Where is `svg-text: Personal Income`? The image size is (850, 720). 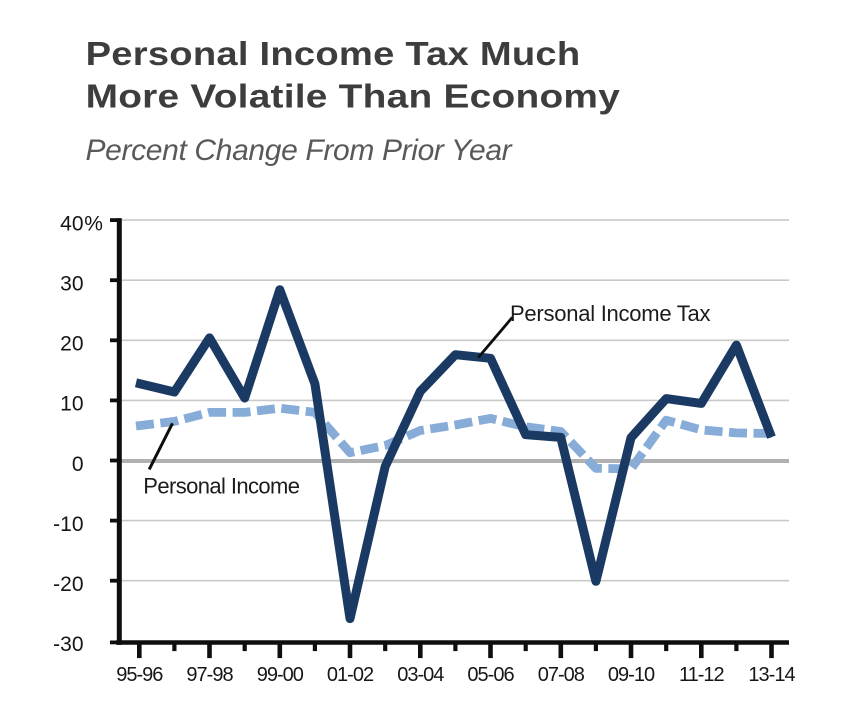 svg-text: Personal Income is located at coordinates (221, 486).